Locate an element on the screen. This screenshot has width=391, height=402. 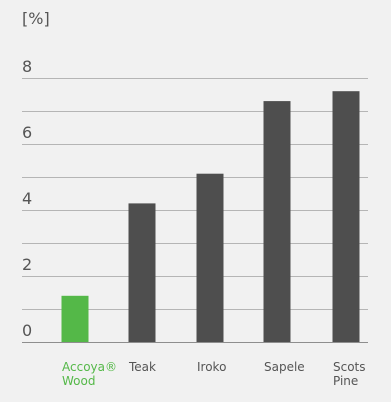
x-axis-category-labels: Accoya® Wood Teak Iroko Sapele Scots Pine is located at coordinates (214, 374).